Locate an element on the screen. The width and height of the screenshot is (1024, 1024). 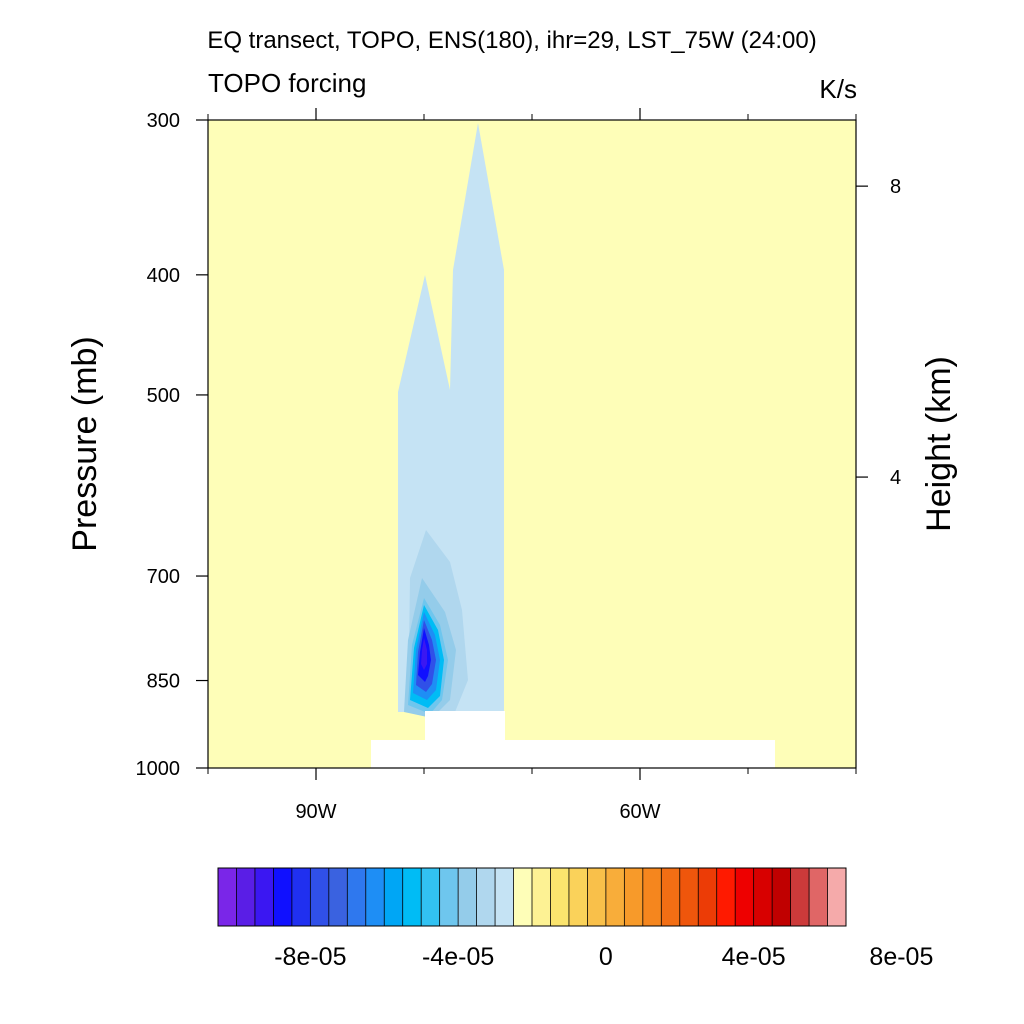
colorbar-tick-label: 4e-05 is located at coordinates (754, 957).